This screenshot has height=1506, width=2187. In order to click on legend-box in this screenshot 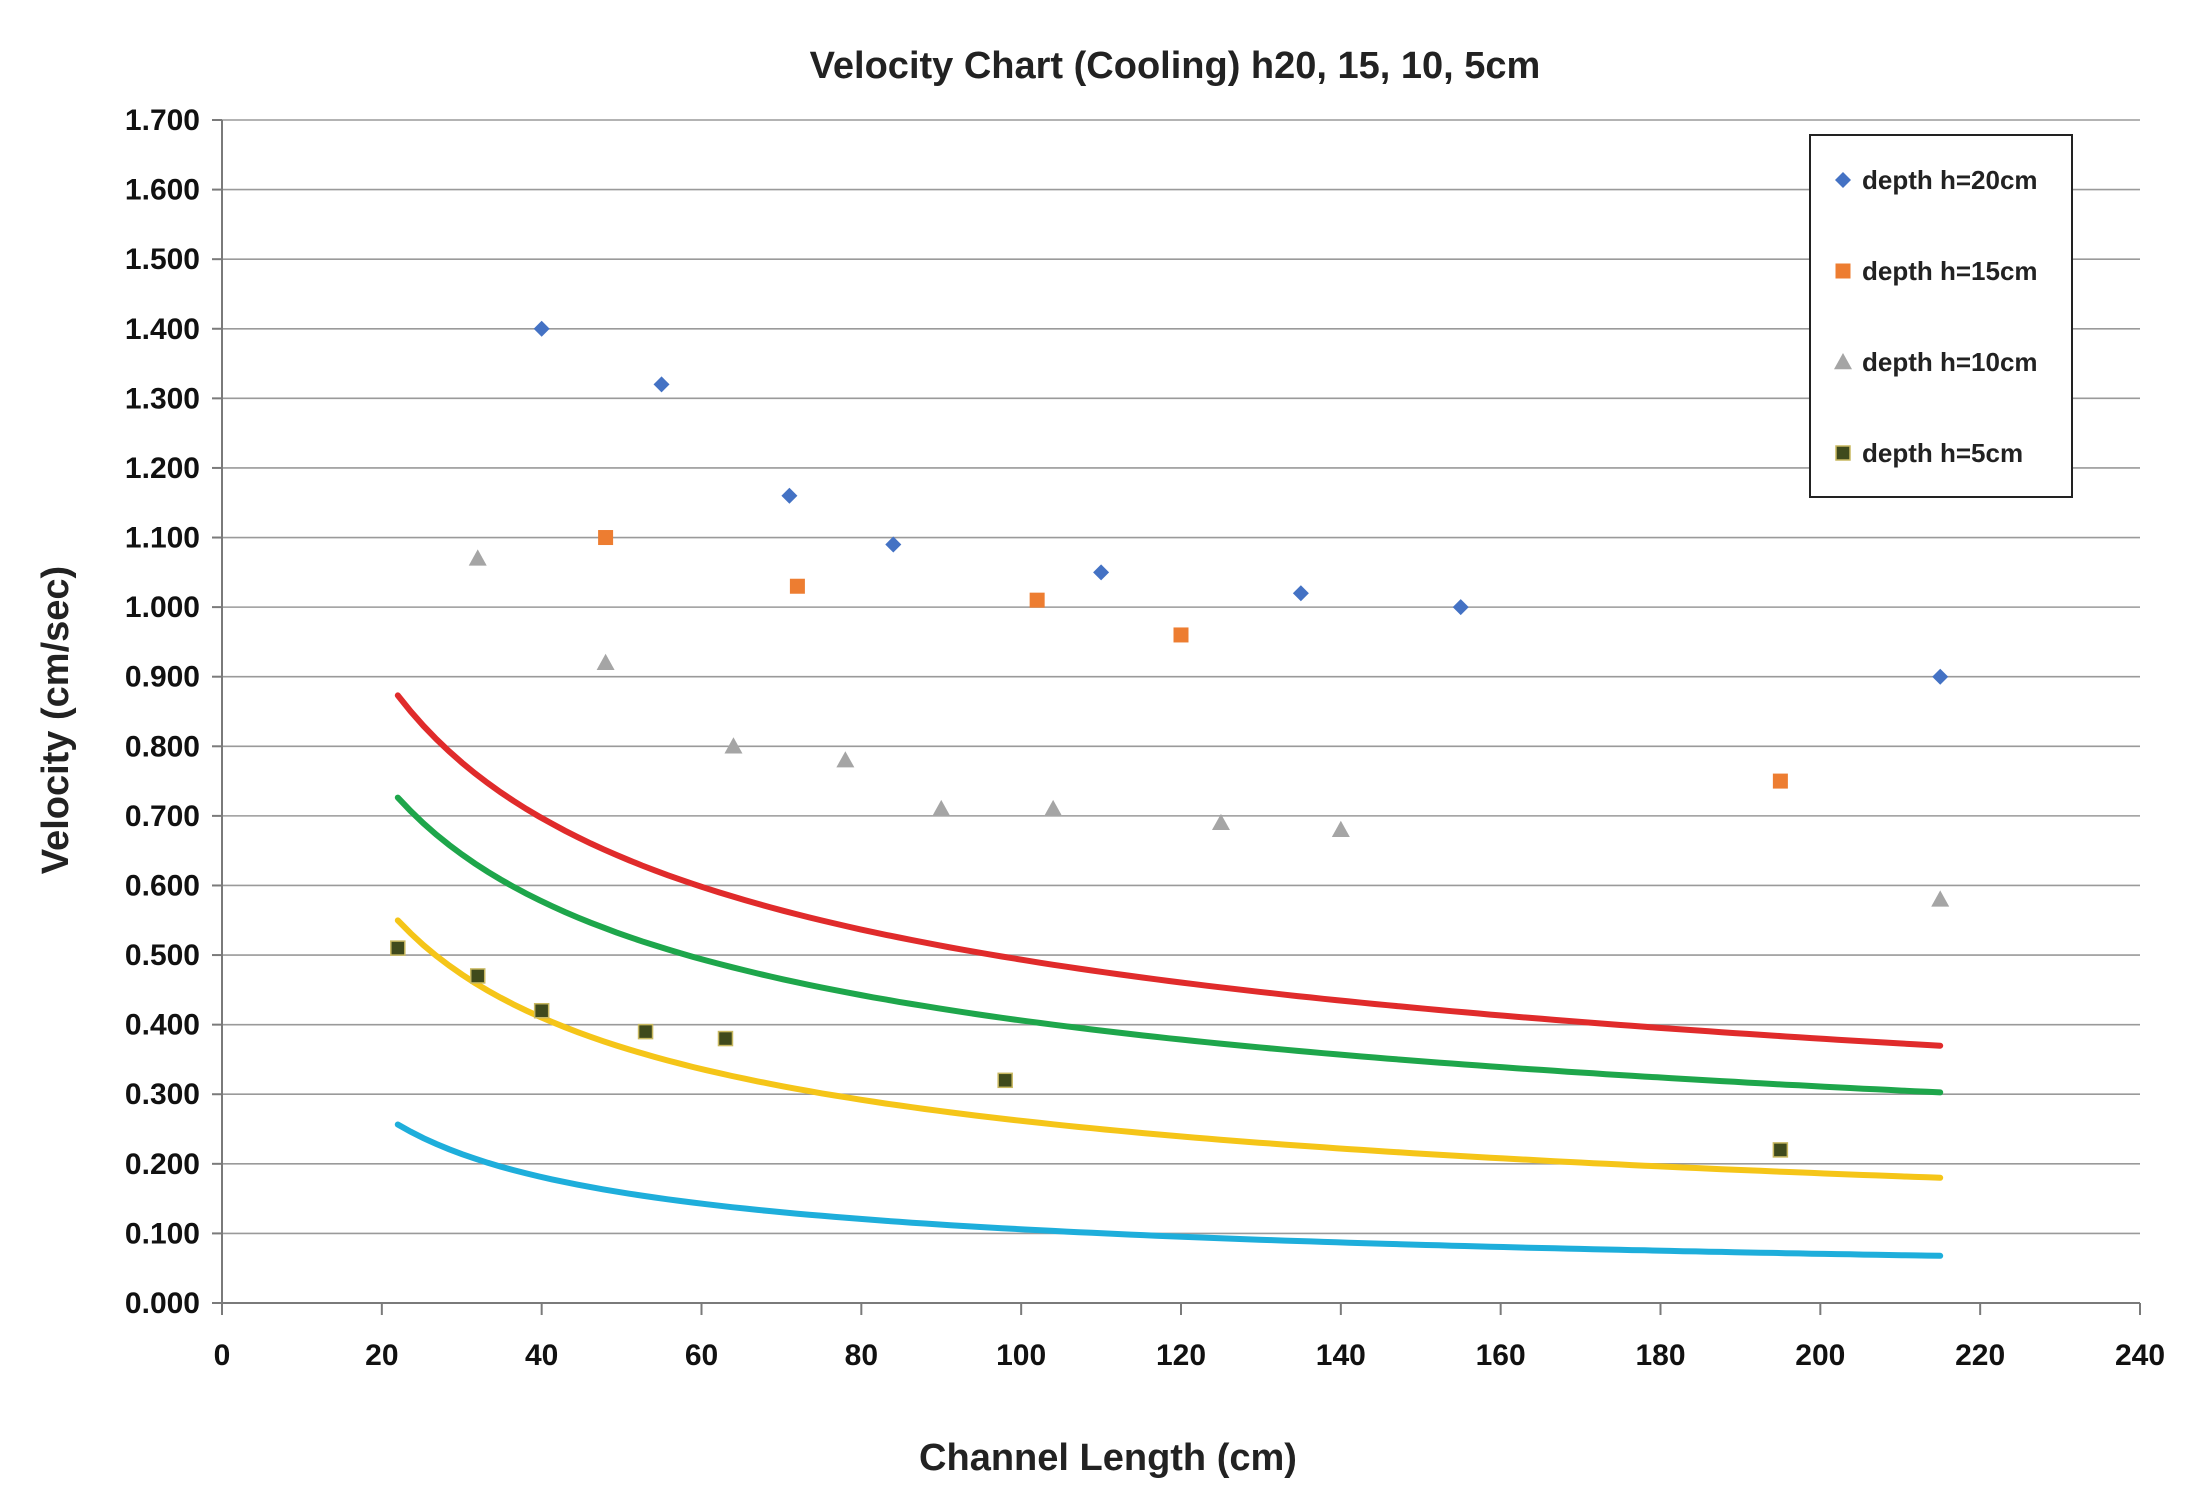, I will do `click(1941, 316)`.